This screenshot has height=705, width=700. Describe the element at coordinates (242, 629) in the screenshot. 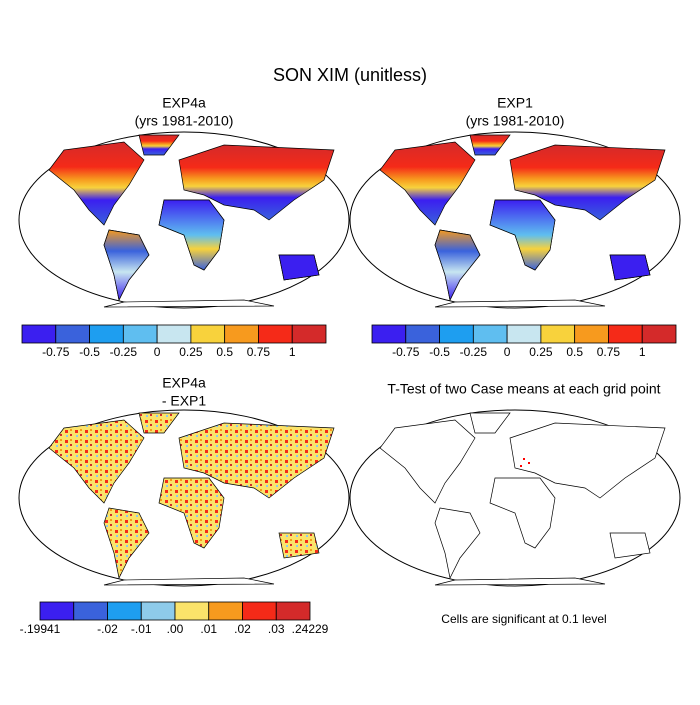

I see `colorbar-label: .02` at that location.